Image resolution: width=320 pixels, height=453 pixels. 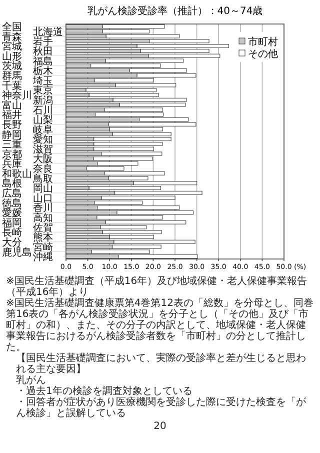 What do you see at coordinates (43, 208) in the screenshot?
I see `category: 香川` at bounding box center [43, 208].